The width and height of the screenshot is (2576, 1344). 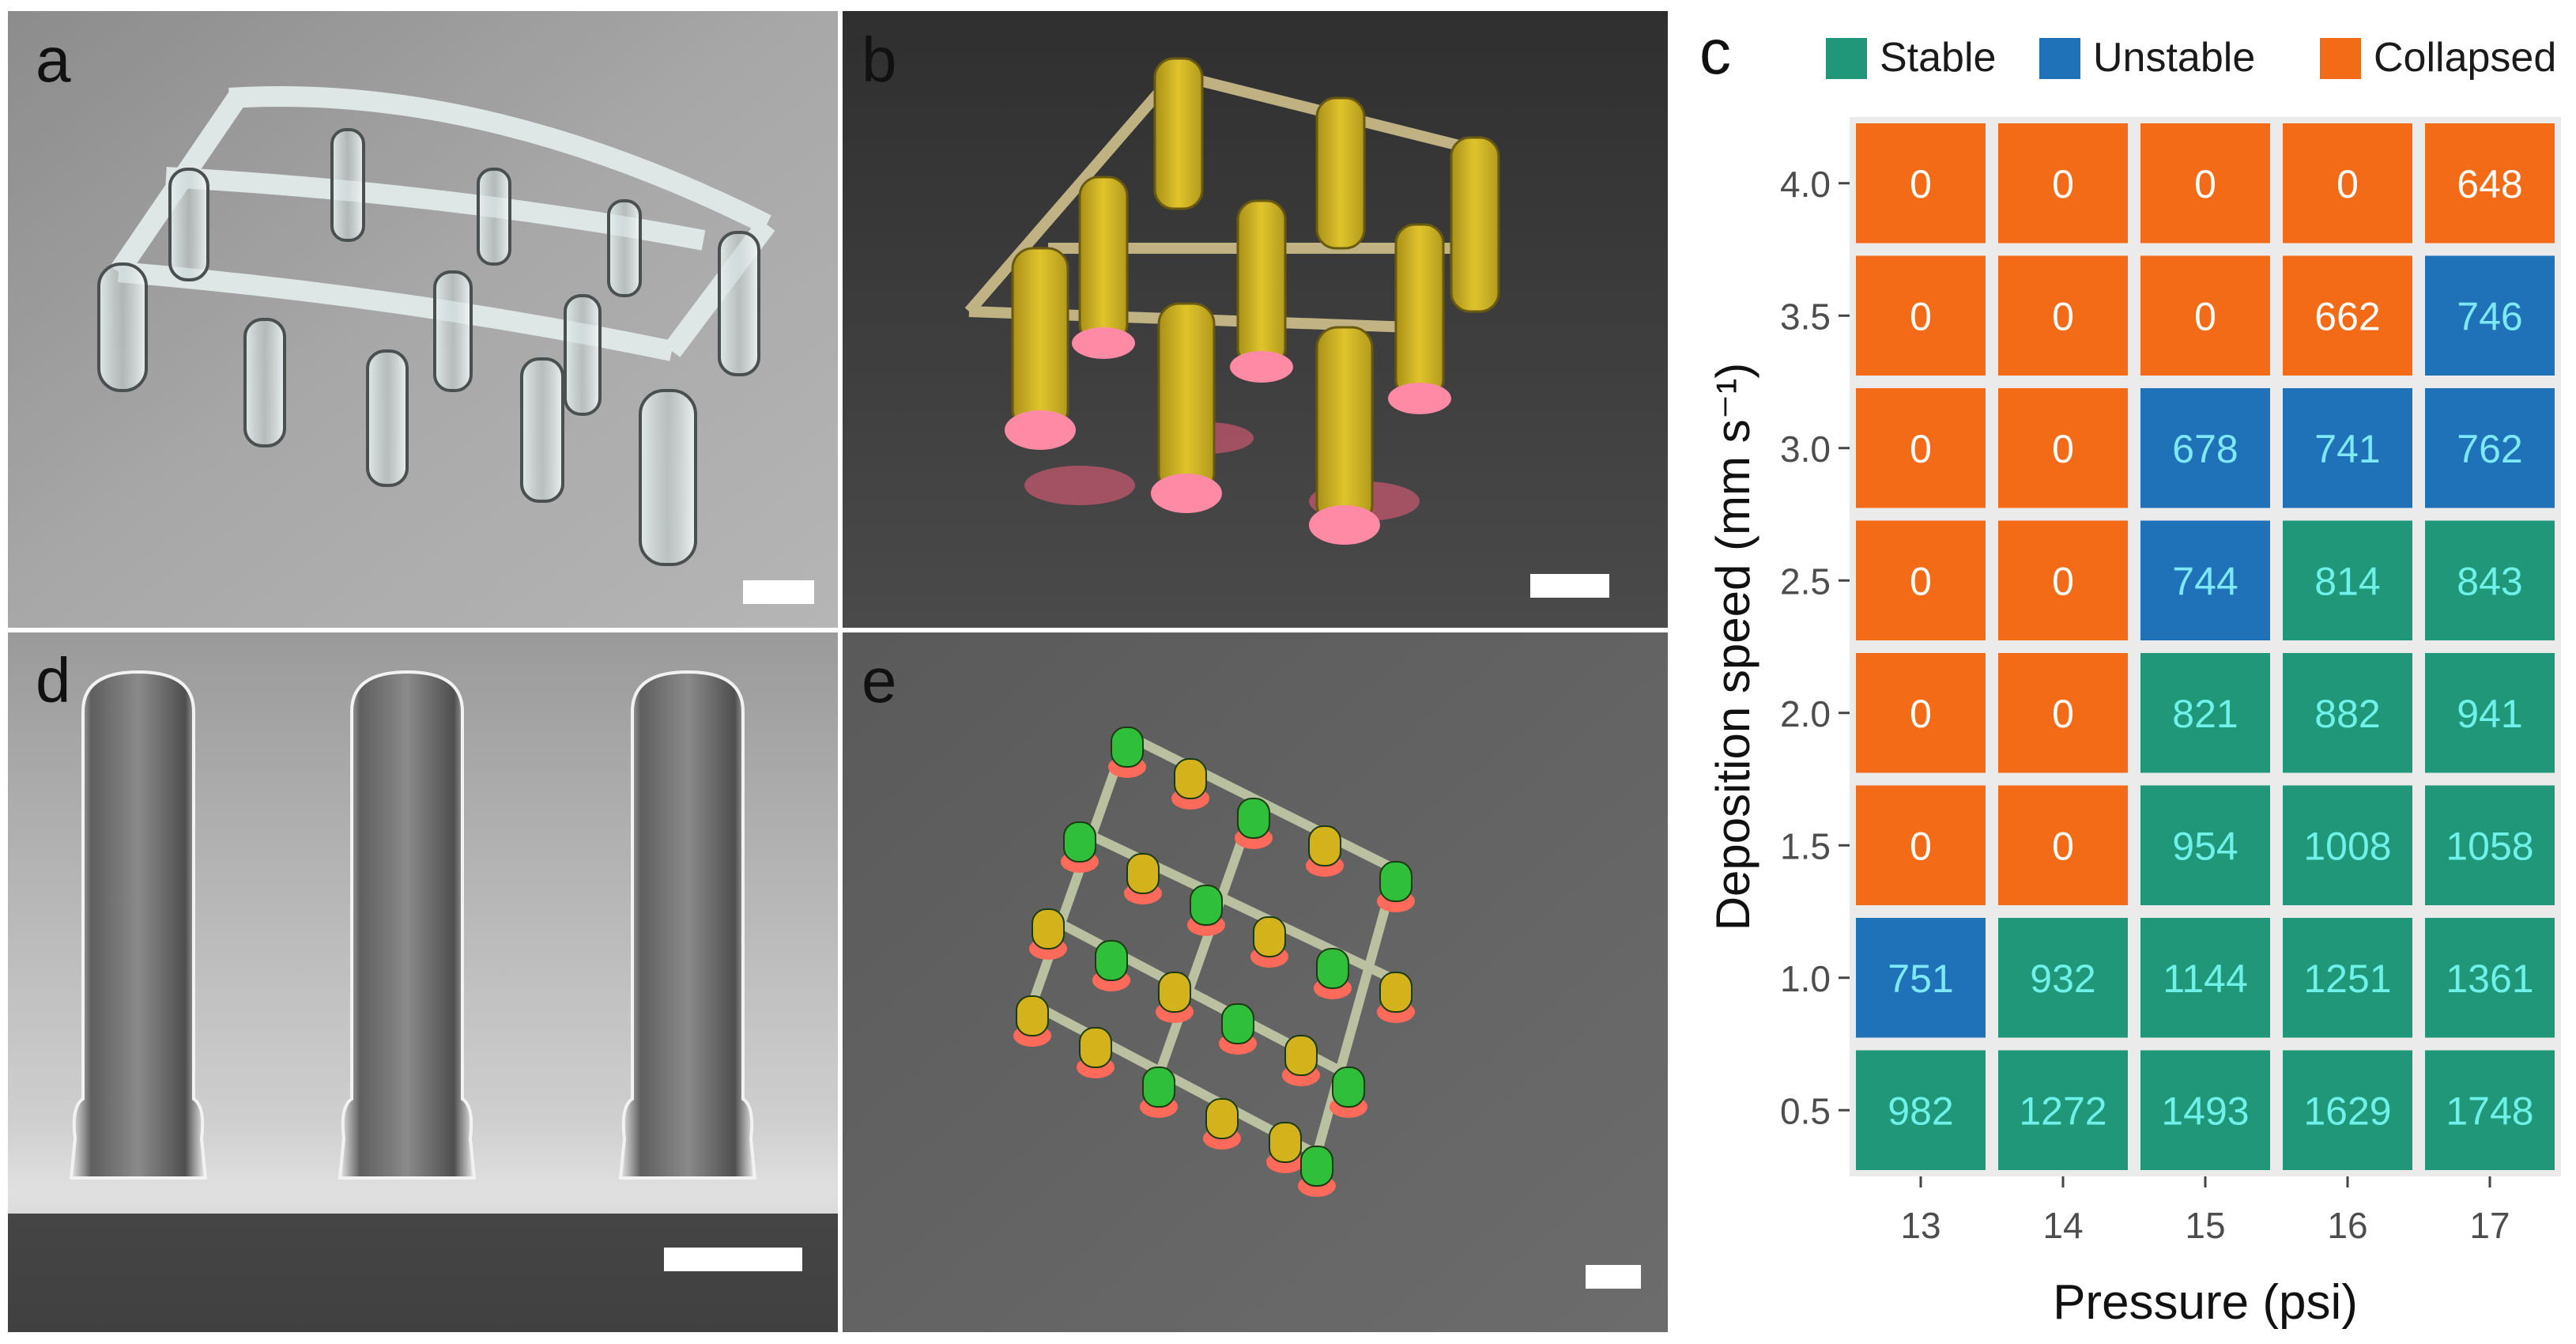 What do you see at coordinates (2347, 714) in the screenshot?
I see `cell-value-label: 882` at bounding box center [2347, 714].